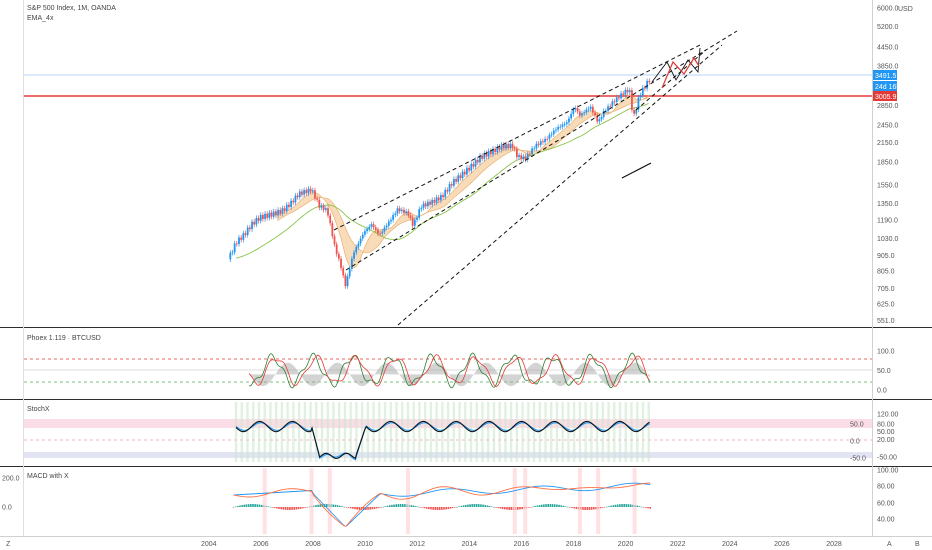  What do you see at coordinates (917, 544) in the screenshot?
I see `log-scale-button: B` at bounding box center [917, 544].